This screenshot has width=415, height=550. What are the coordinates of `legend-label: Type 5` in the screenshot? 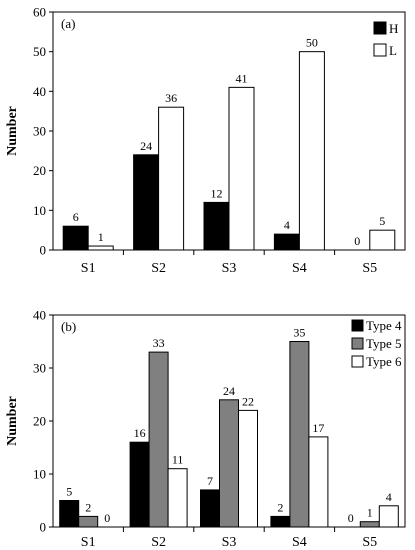 It's located at (384, 343).